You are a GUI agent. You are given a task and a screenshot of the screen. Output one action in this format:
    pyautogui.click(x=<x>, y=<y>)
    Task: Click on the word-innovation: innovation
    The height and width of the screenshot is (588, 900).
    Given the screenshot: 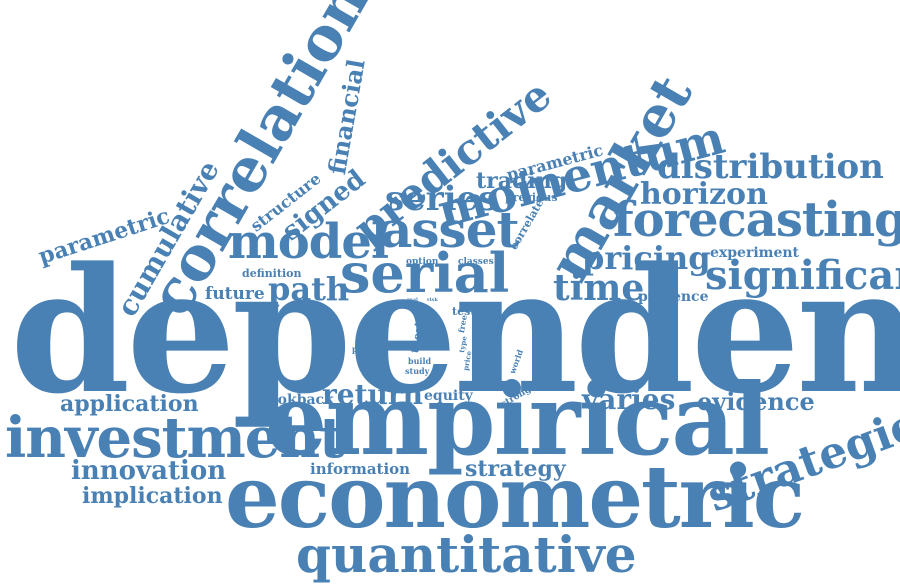 What is the action you would take?
    pyautogui.click(x=149, y=471)
    